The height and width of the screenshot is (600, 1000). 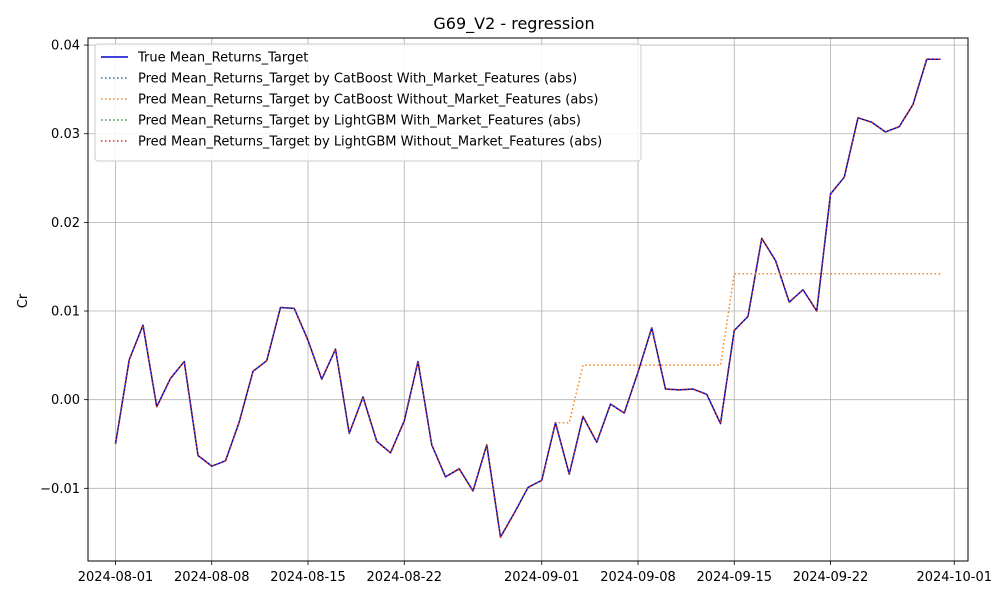 What do you see at coordinates (60, 489) in the screenshot?
I see `y-tick-label: −0.01` at bounding box center [60, 489].